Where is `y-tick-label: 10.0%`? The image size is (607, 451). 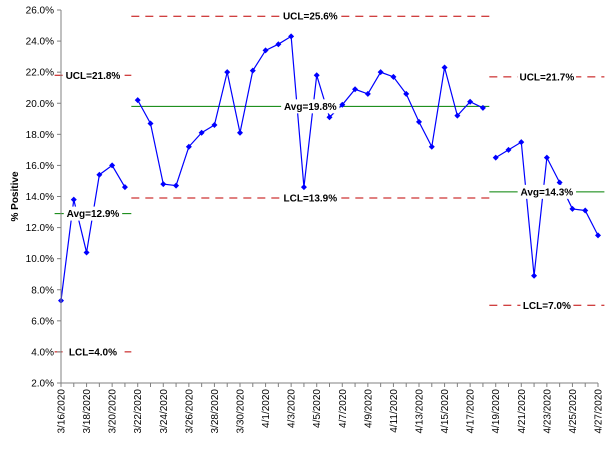 y-tick-label: 10.0% is located at coordinates (40, 259).